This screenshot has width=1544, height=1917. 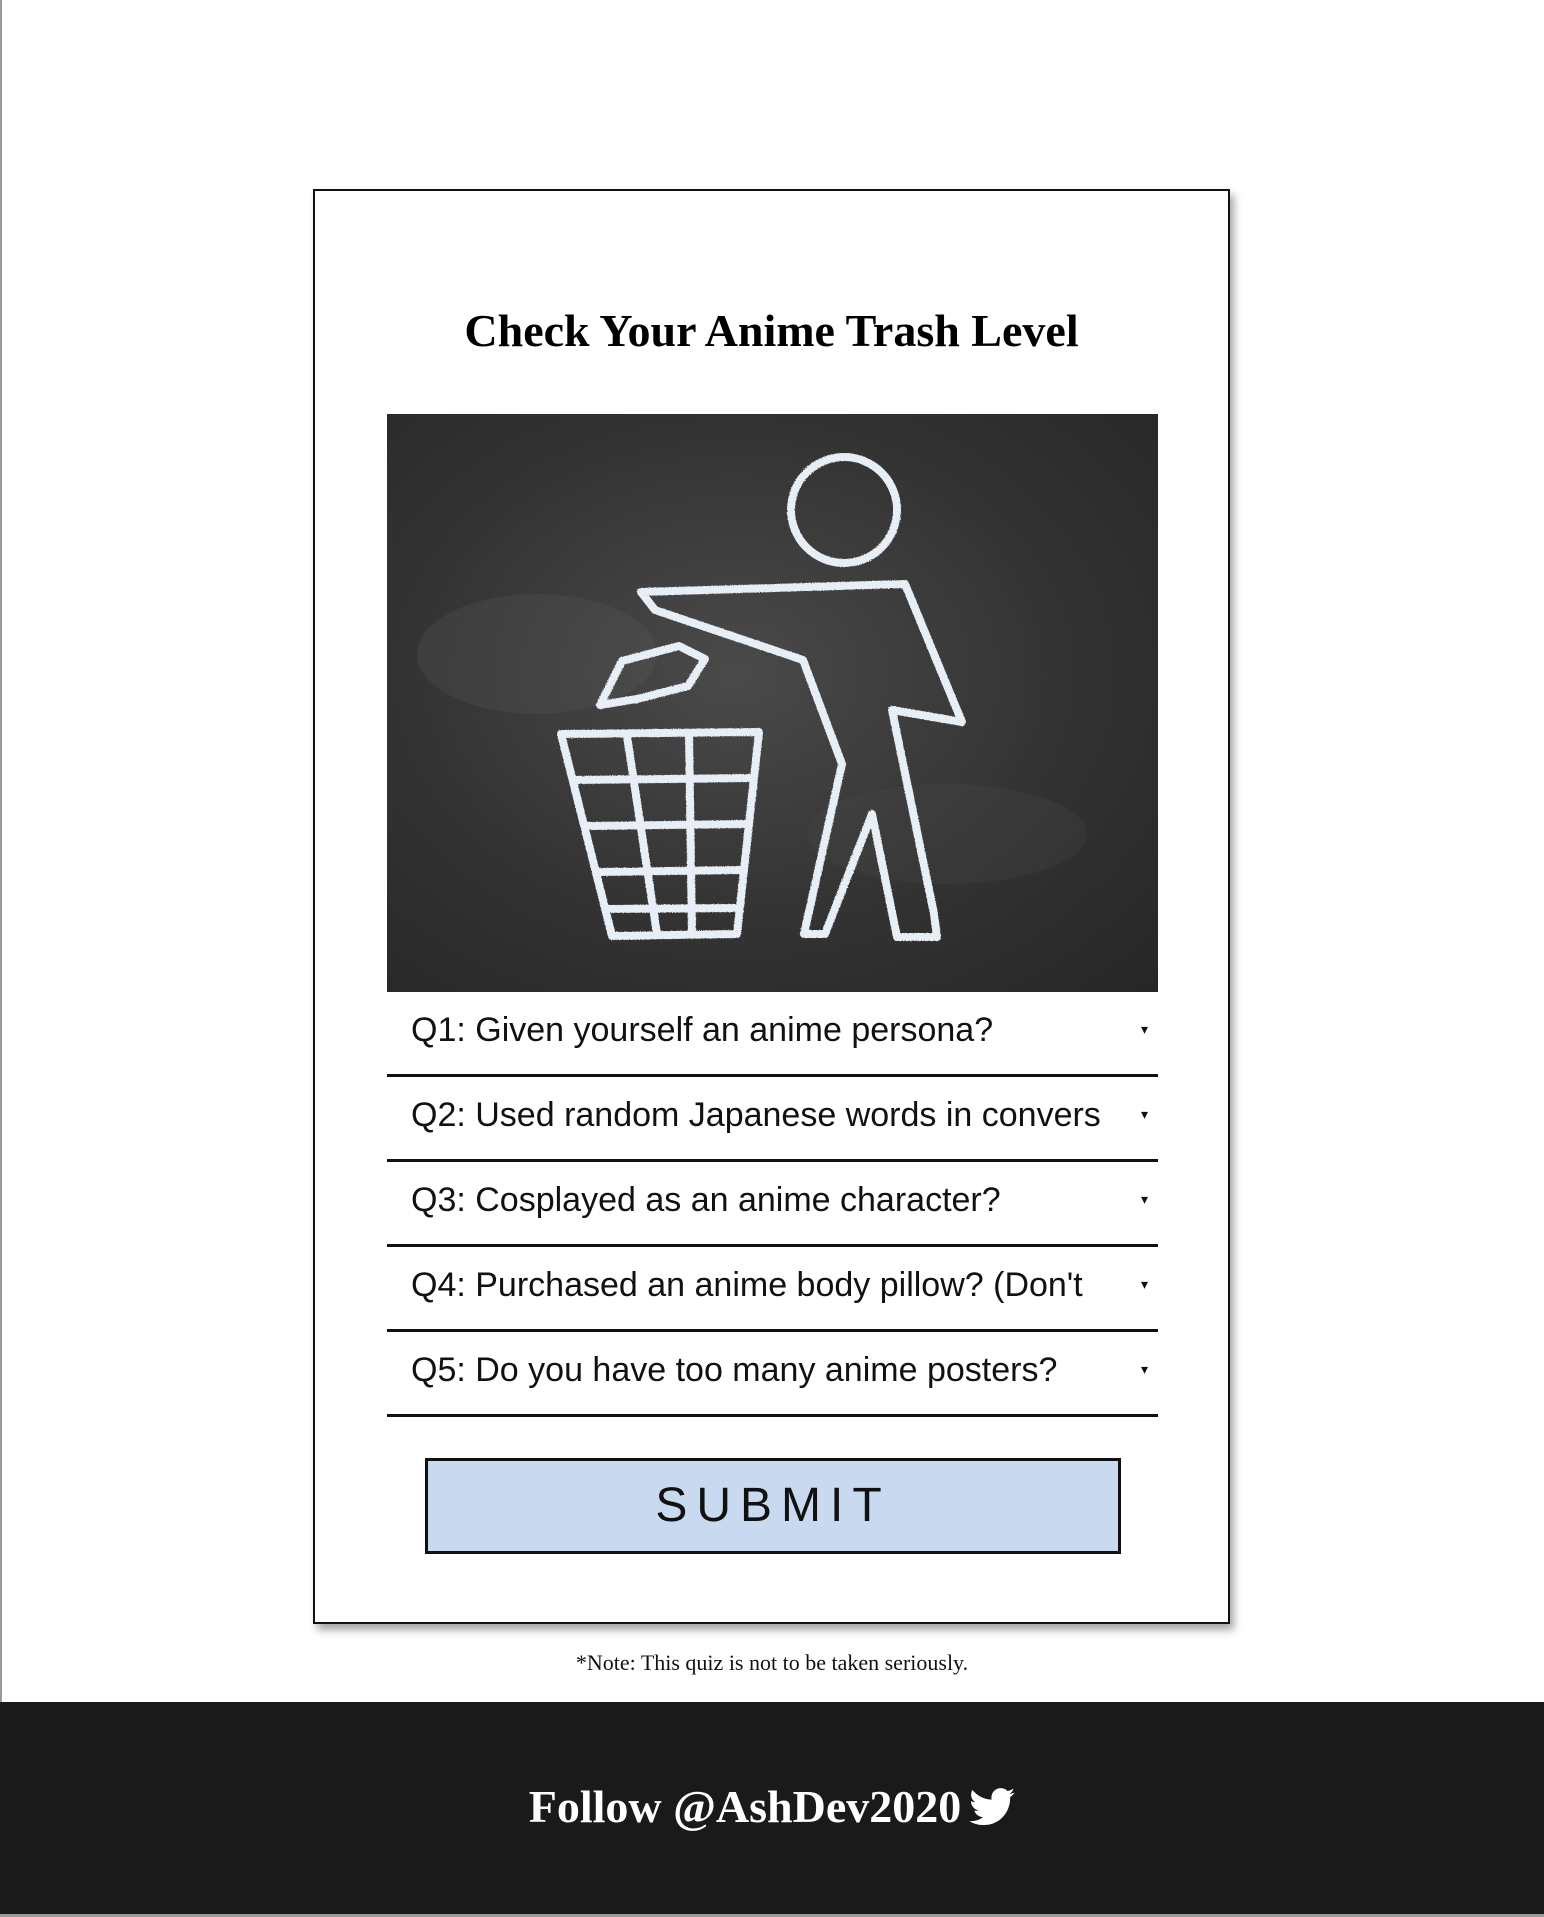 What do you see at coordinates (745, 1806) in the screenshot?
I see `follow-text: Follow @AshDev2020` at bounding box center [745, 1806].